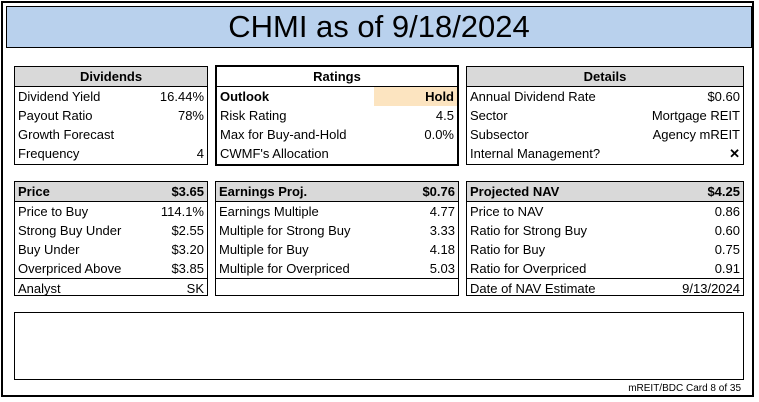 Image resolution: width=759 pixels, height=402 pixels. What do you see at coordinates (442, 268) in the screenshot?
I see `row-value: 5.03` at bounding box center [442, 268].